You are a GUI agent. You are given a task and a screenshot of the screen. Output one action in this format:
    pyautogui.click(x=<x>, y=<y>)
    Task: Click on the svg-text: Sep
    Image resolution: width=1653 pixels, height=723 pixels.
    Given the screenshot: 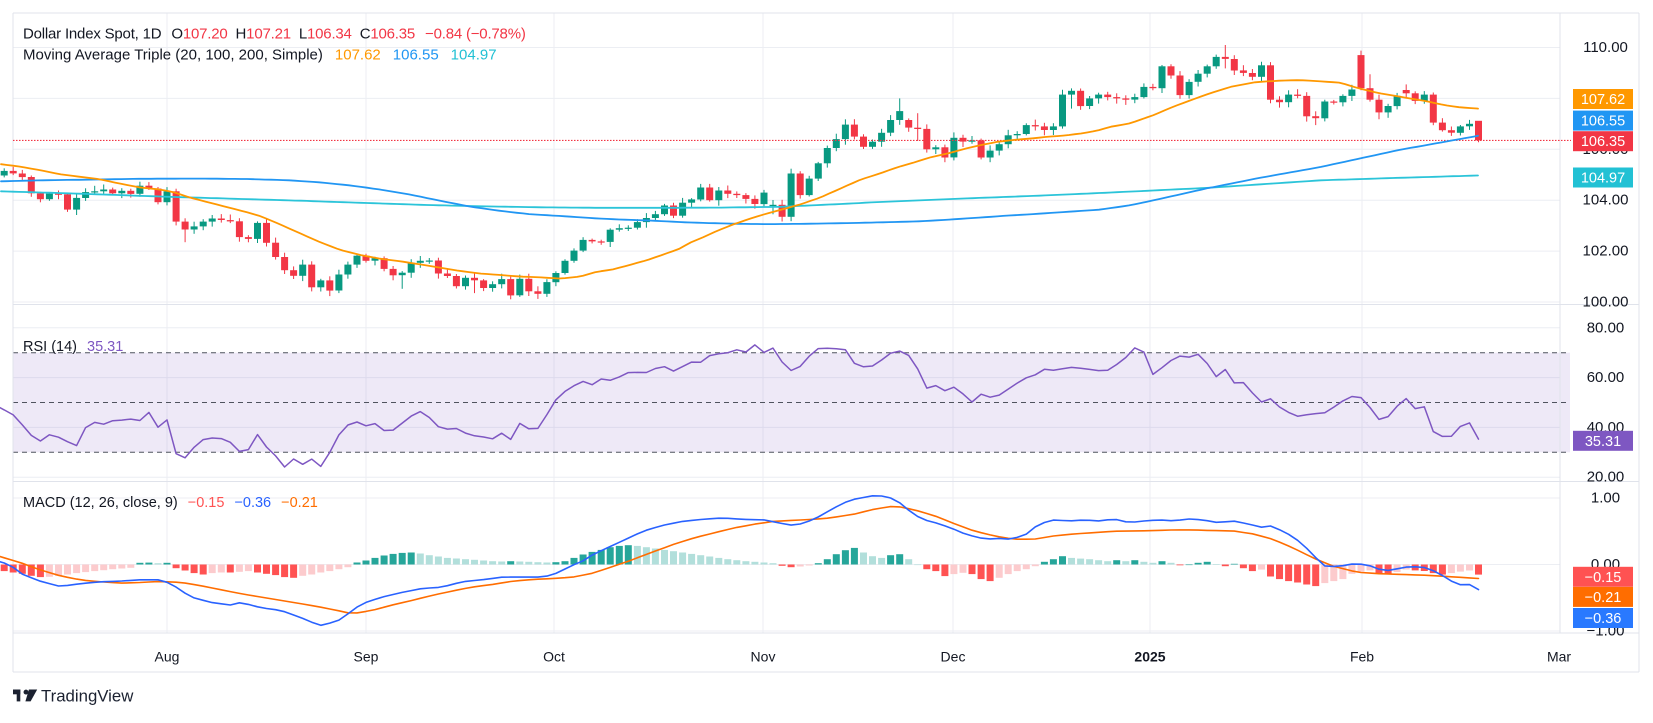 What is the action you would take?
    pyautogui.click(x=366, y=657)
    